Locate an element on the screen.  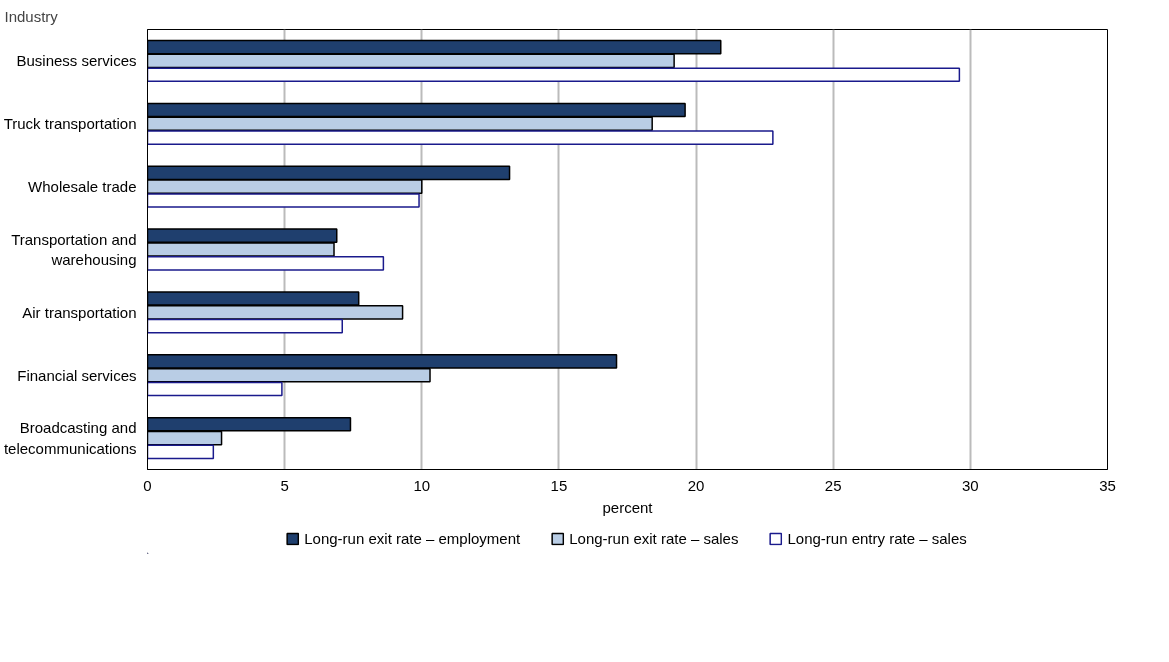
x-tick-label: 5 is located at coordinates (284, 485).